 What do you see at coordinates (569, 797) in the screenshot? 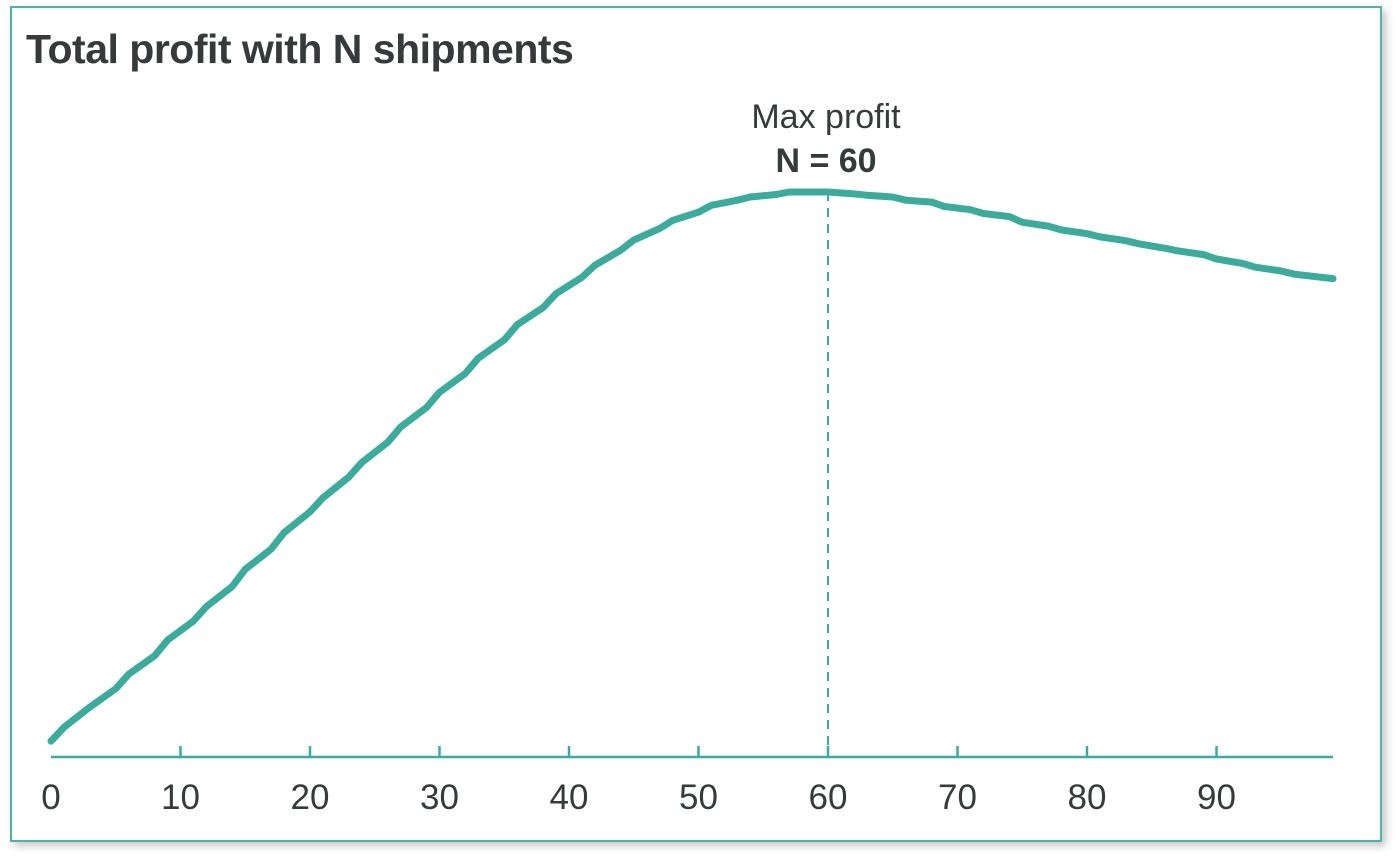
I see `x-tick-label: 40` at bounding box center [569, 797].